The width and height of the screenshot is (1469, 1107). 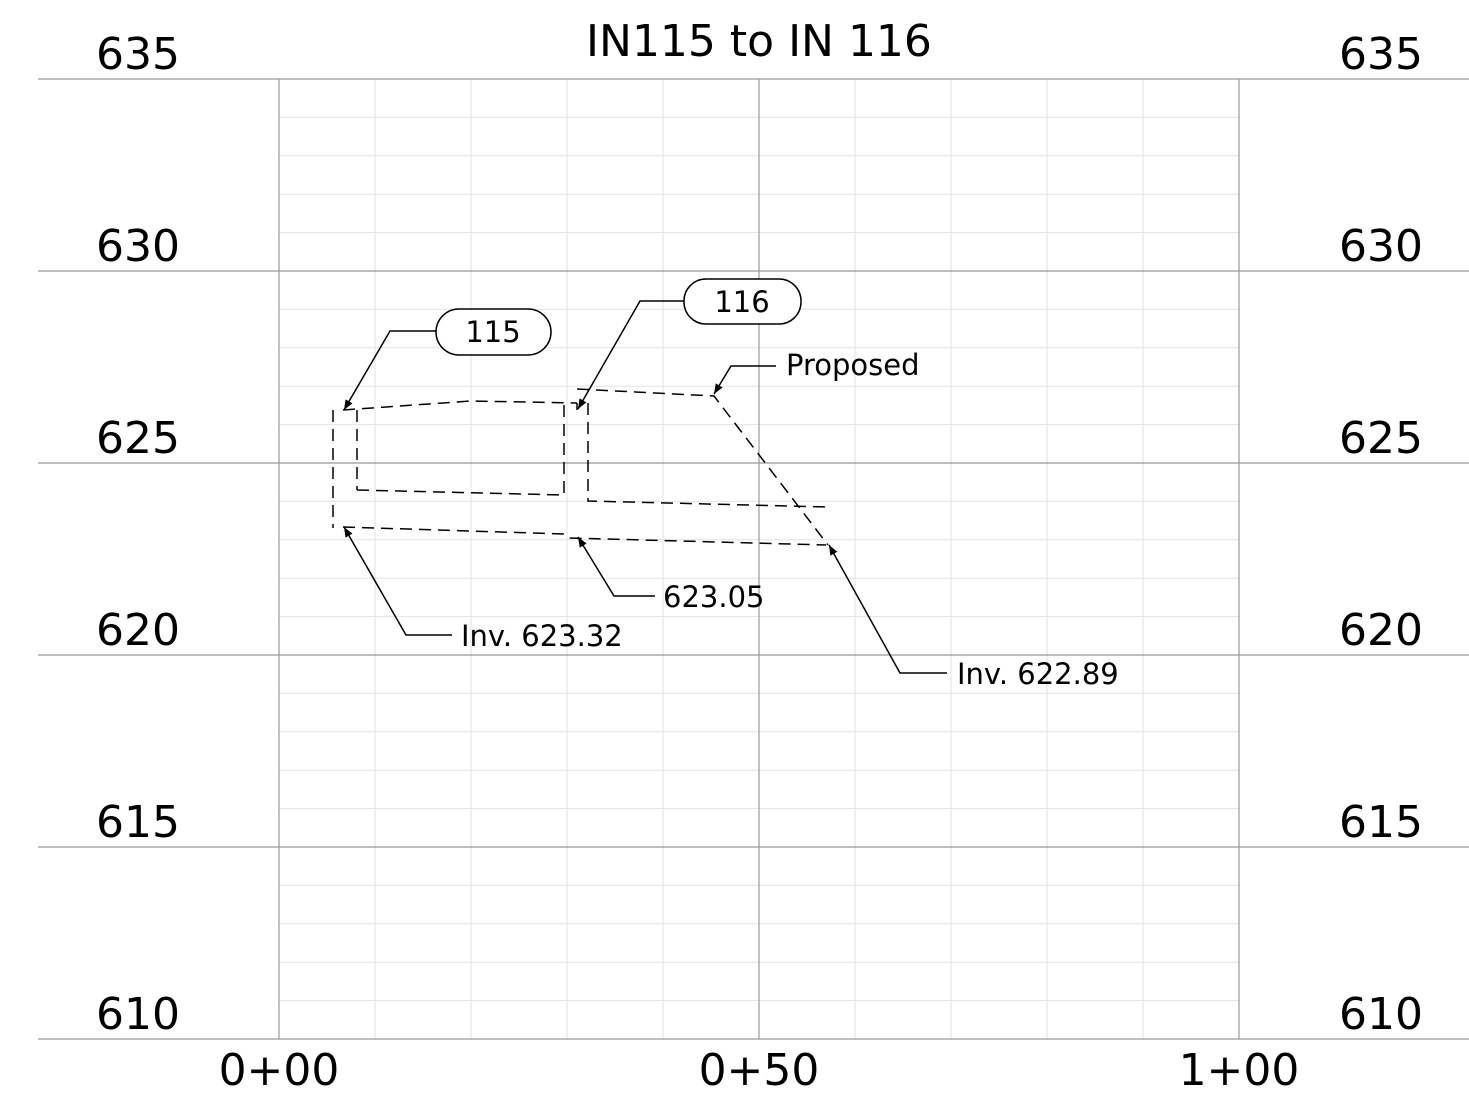 I want to click on annotation: Inv. 622.89, so click(x=1038, y=674).